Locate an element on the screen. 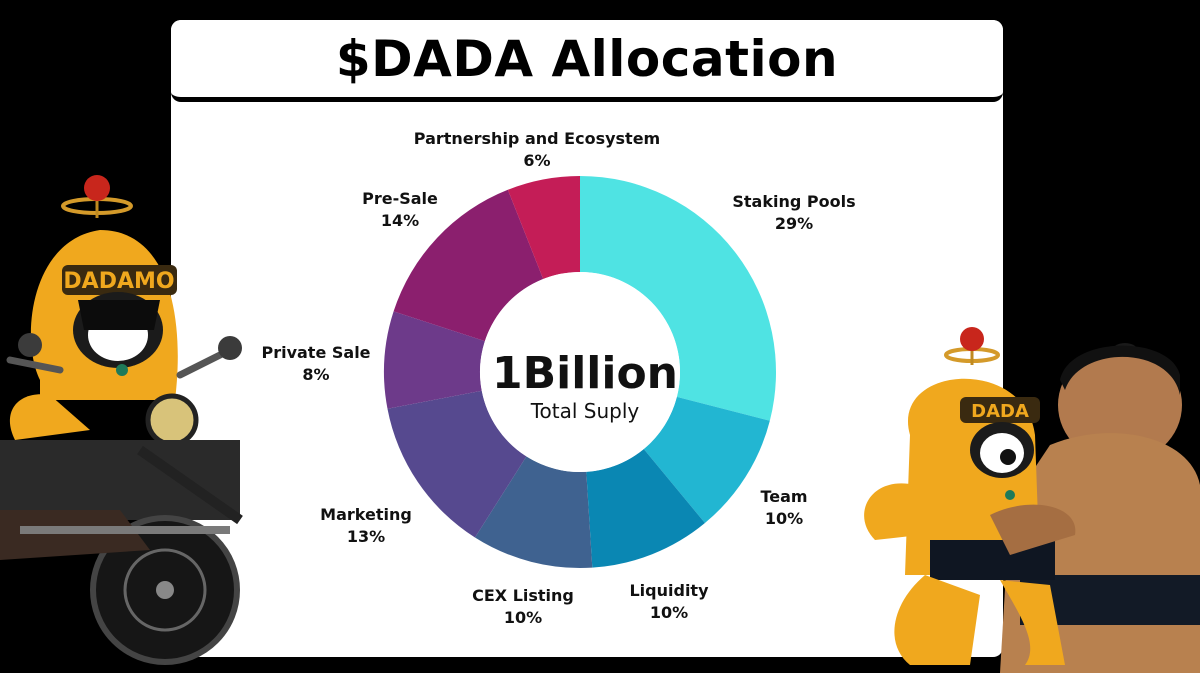  slice-label: Private Sale is located at coordinates (315, 352).